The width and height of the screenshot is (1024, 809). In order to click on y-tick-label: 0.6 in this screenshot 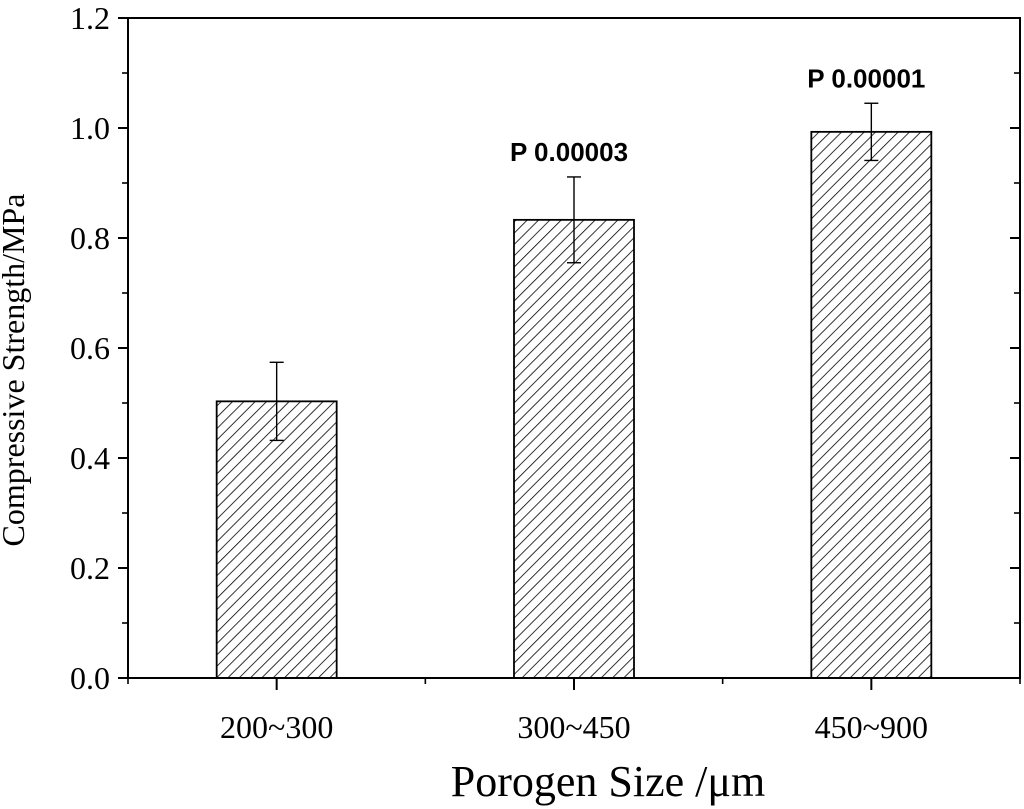, I will do `click(90, 348)`.